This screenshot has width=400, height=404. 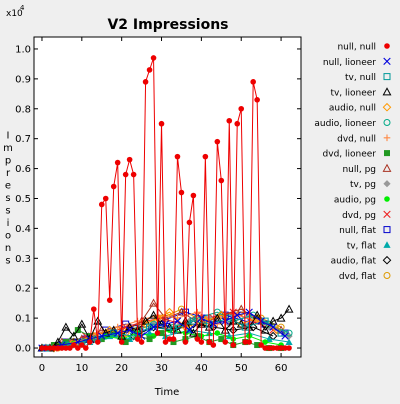 What do you see at coordinates (358, 277) in the screenshot?
I see `legend-label: dvd, flat` at bounding box center [358, 277].